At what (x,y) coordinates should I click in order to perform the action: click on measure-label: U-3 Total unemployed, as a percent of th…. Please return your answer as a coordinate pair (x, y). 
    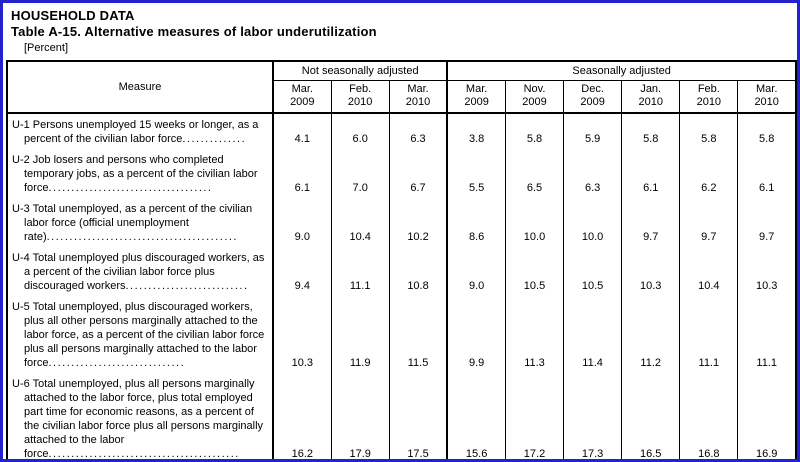
    Looking at the image, I should click on (140, 222).